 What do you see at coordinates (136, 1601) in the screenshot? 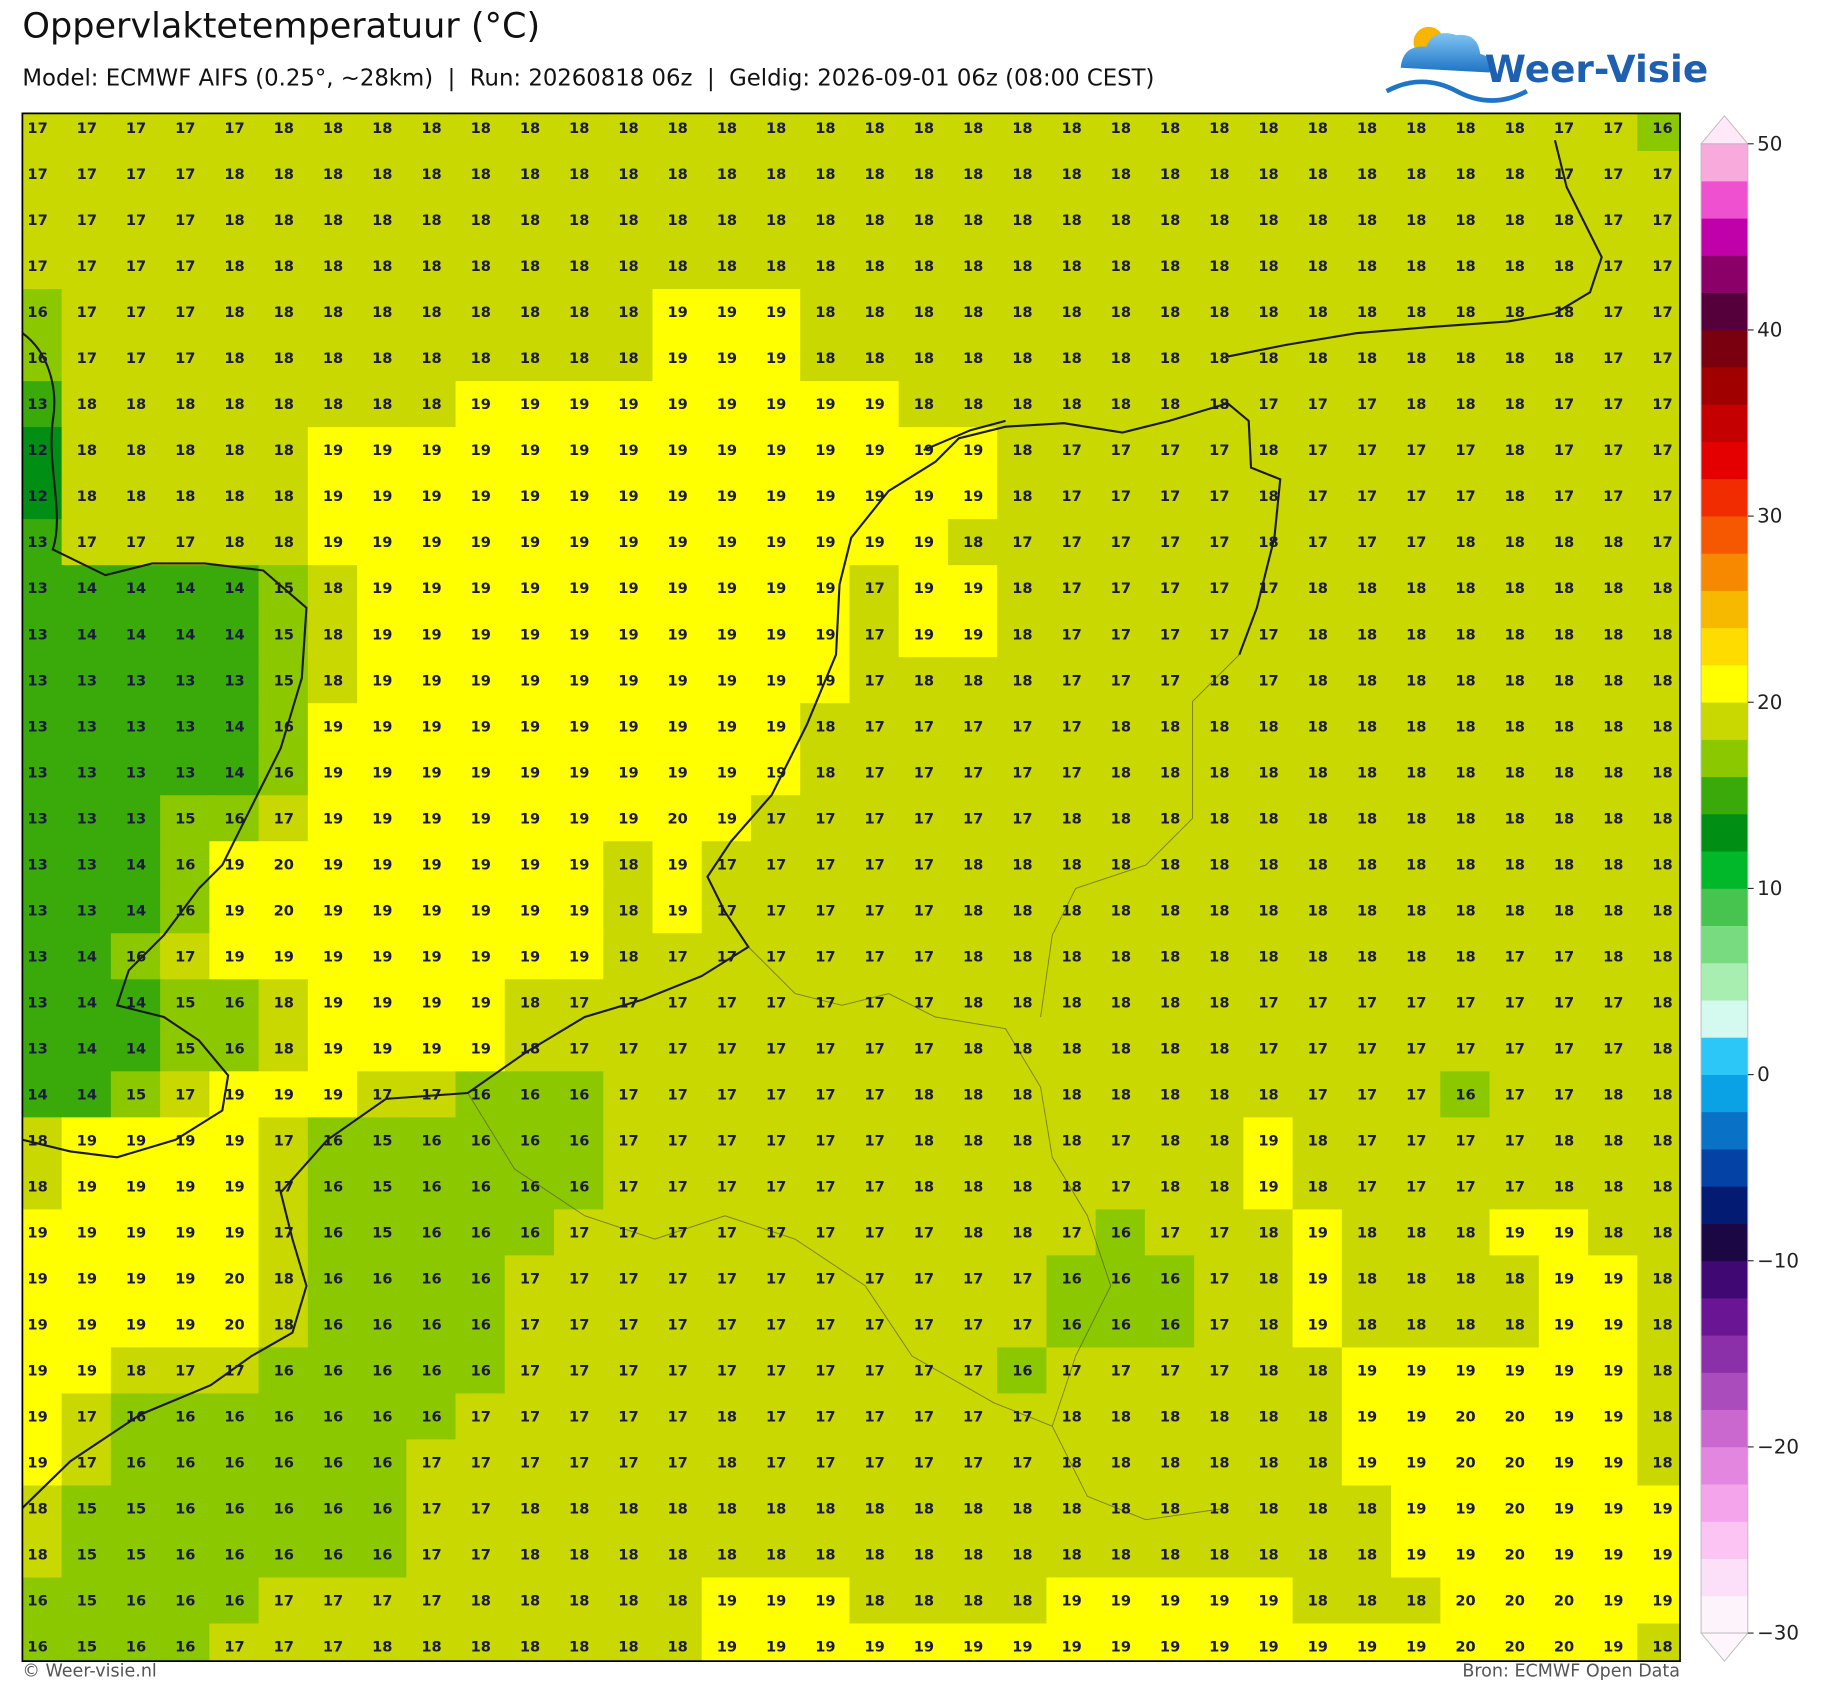
I see `cell-value: 16` at bounding box center [136, 1601].